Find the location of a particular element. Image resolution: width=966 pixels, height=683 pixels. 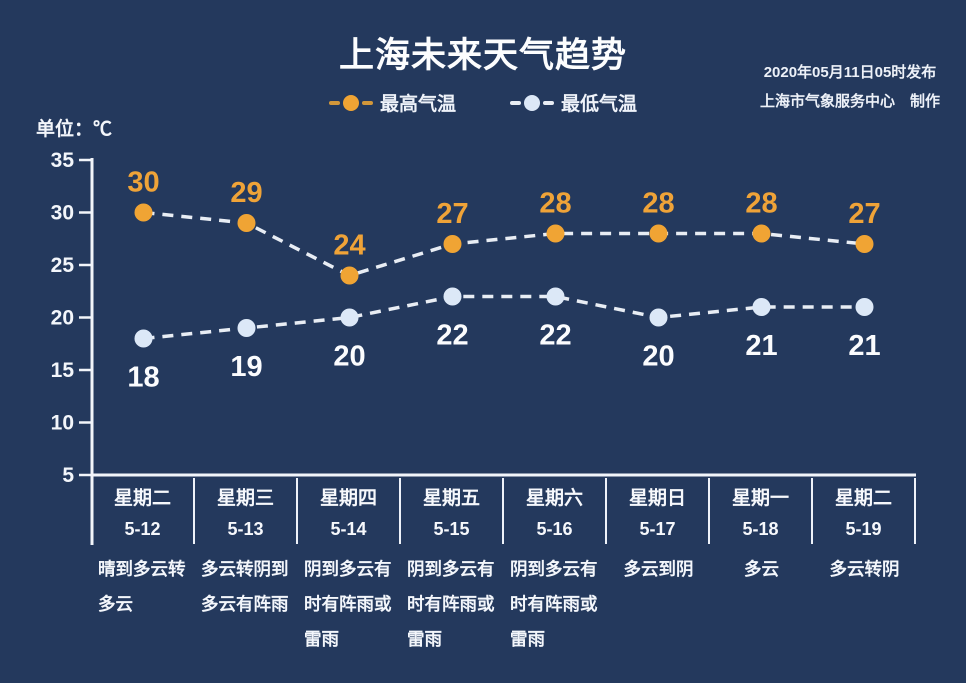

low-temp-value-label: 18 is located at coordinates (143, 378).